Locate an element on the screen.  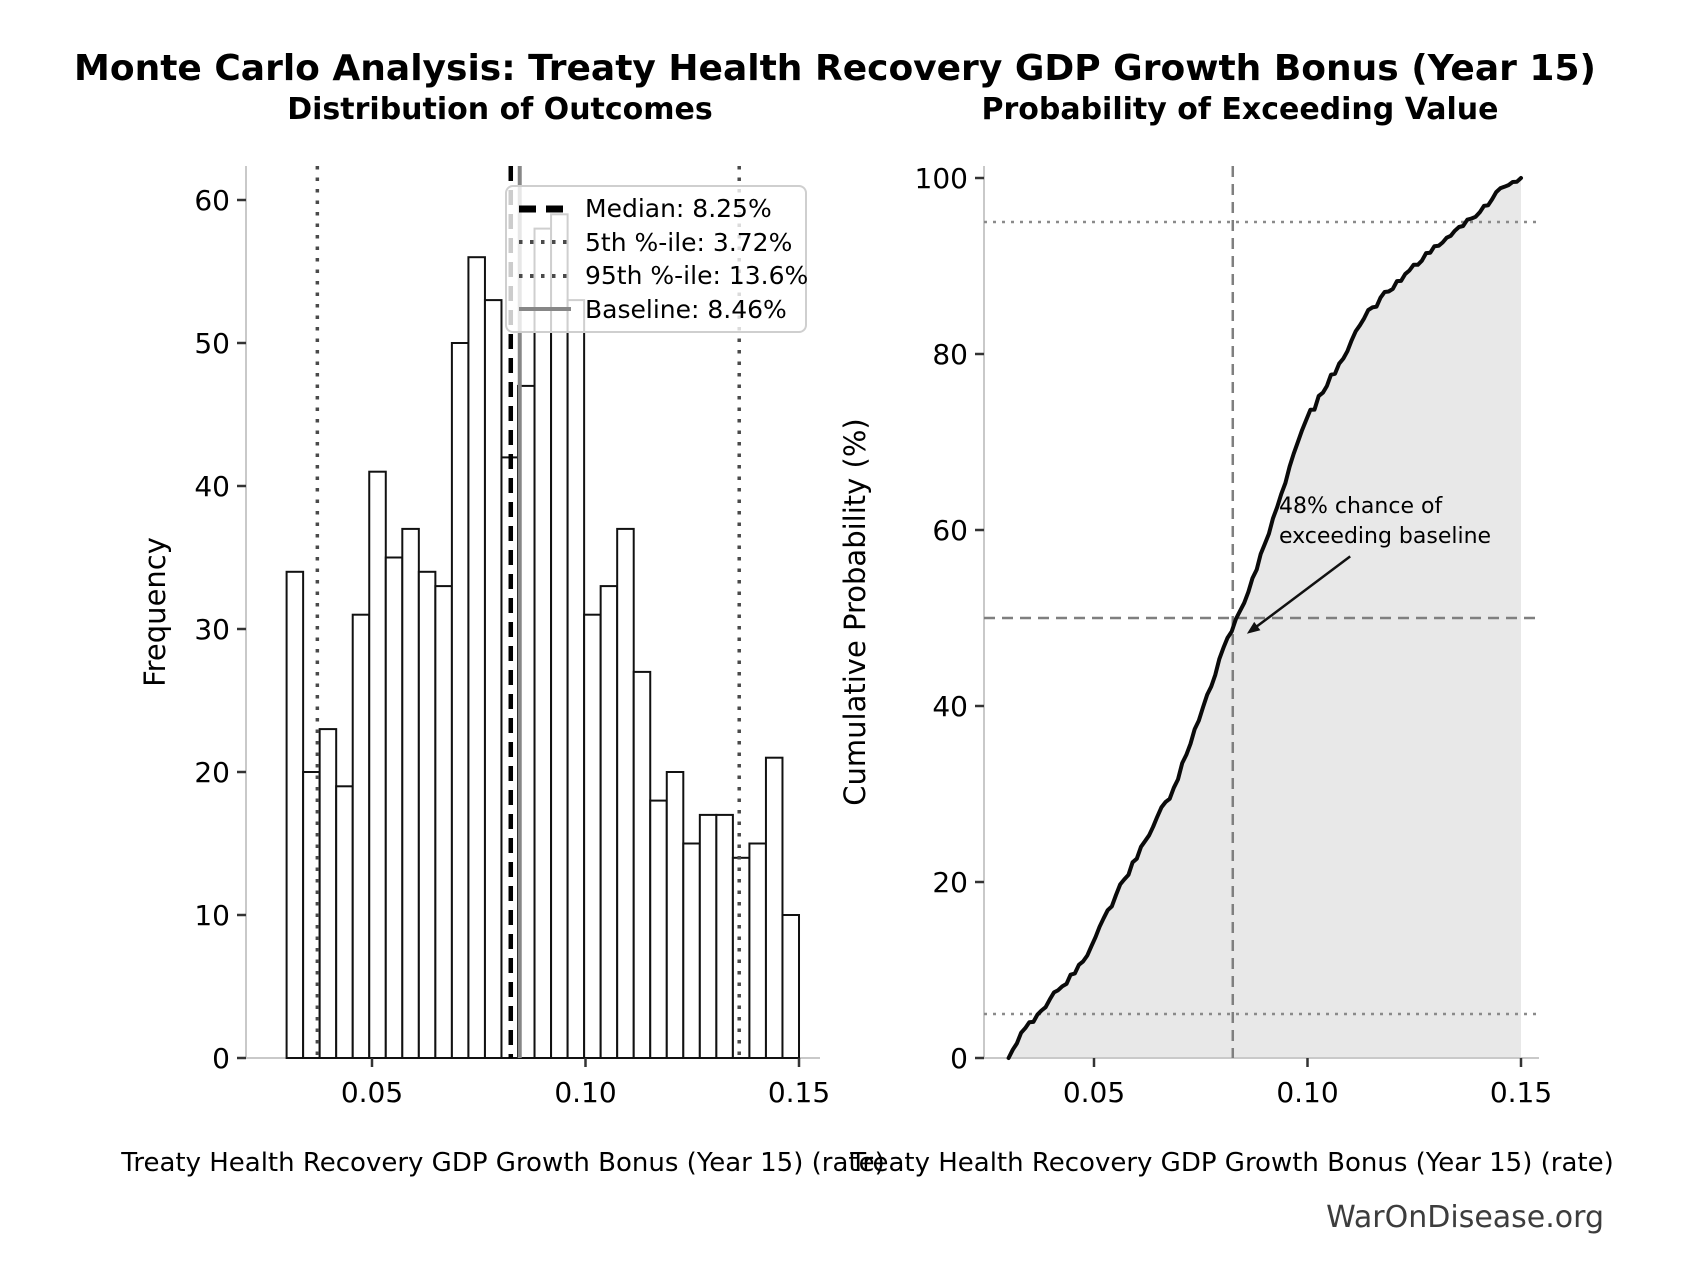
y-tick-label: 50 is located at coordinates (212, 343).